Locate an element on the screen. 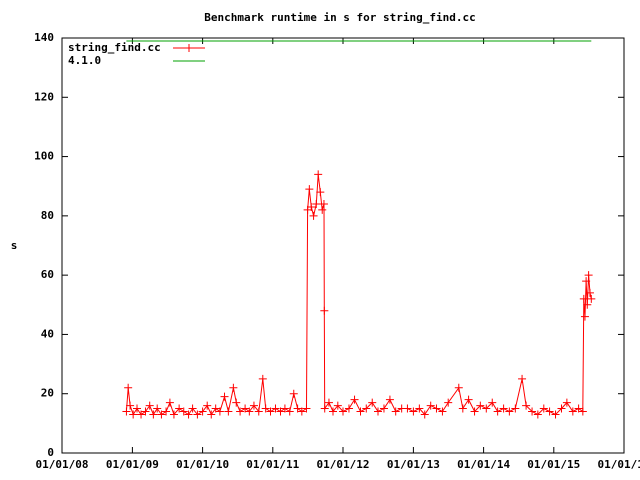 The height and width of the screenshot is (480, 640). y-tick-label: 140 is located at coordinates (44, 37).